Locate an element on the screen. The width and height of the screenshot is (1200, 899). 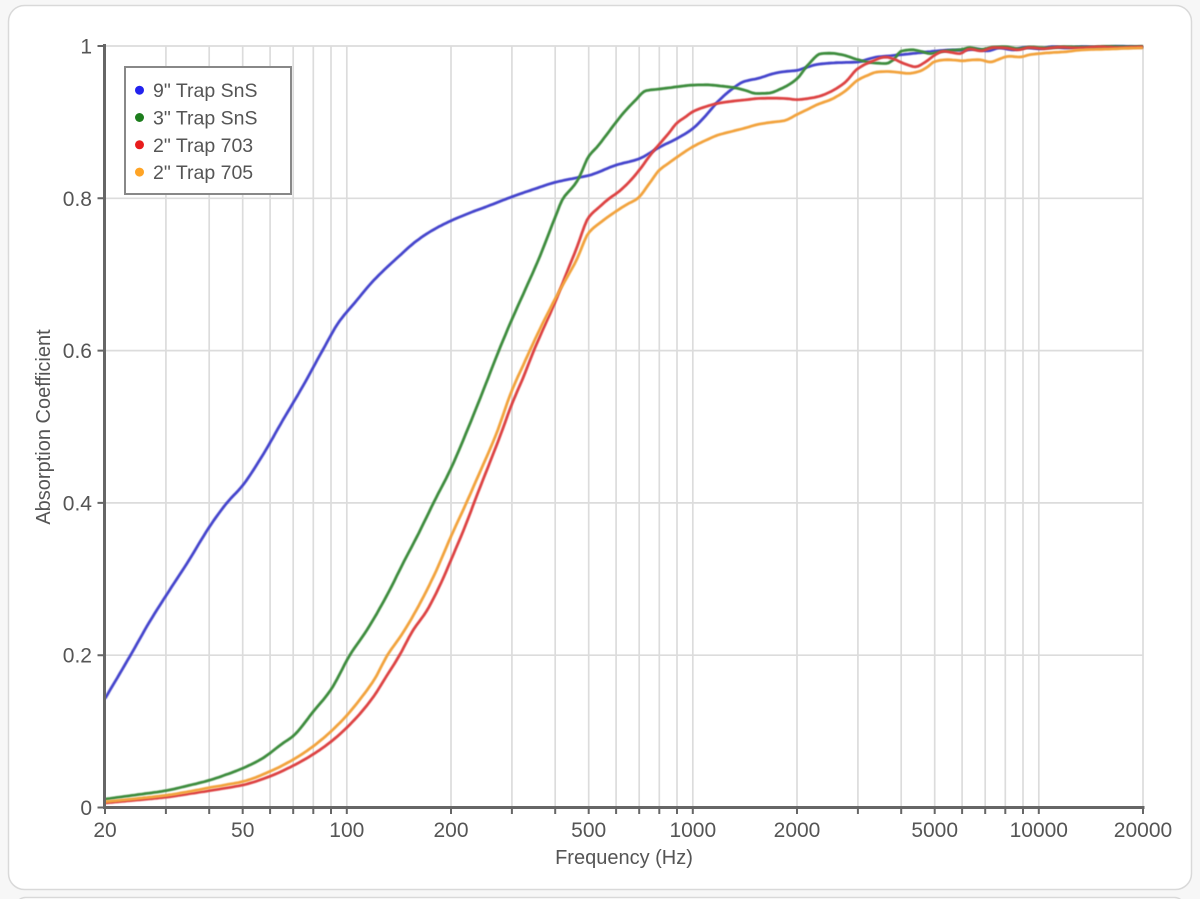
svg-text: 20000 is located at coordinates (1143, 830).